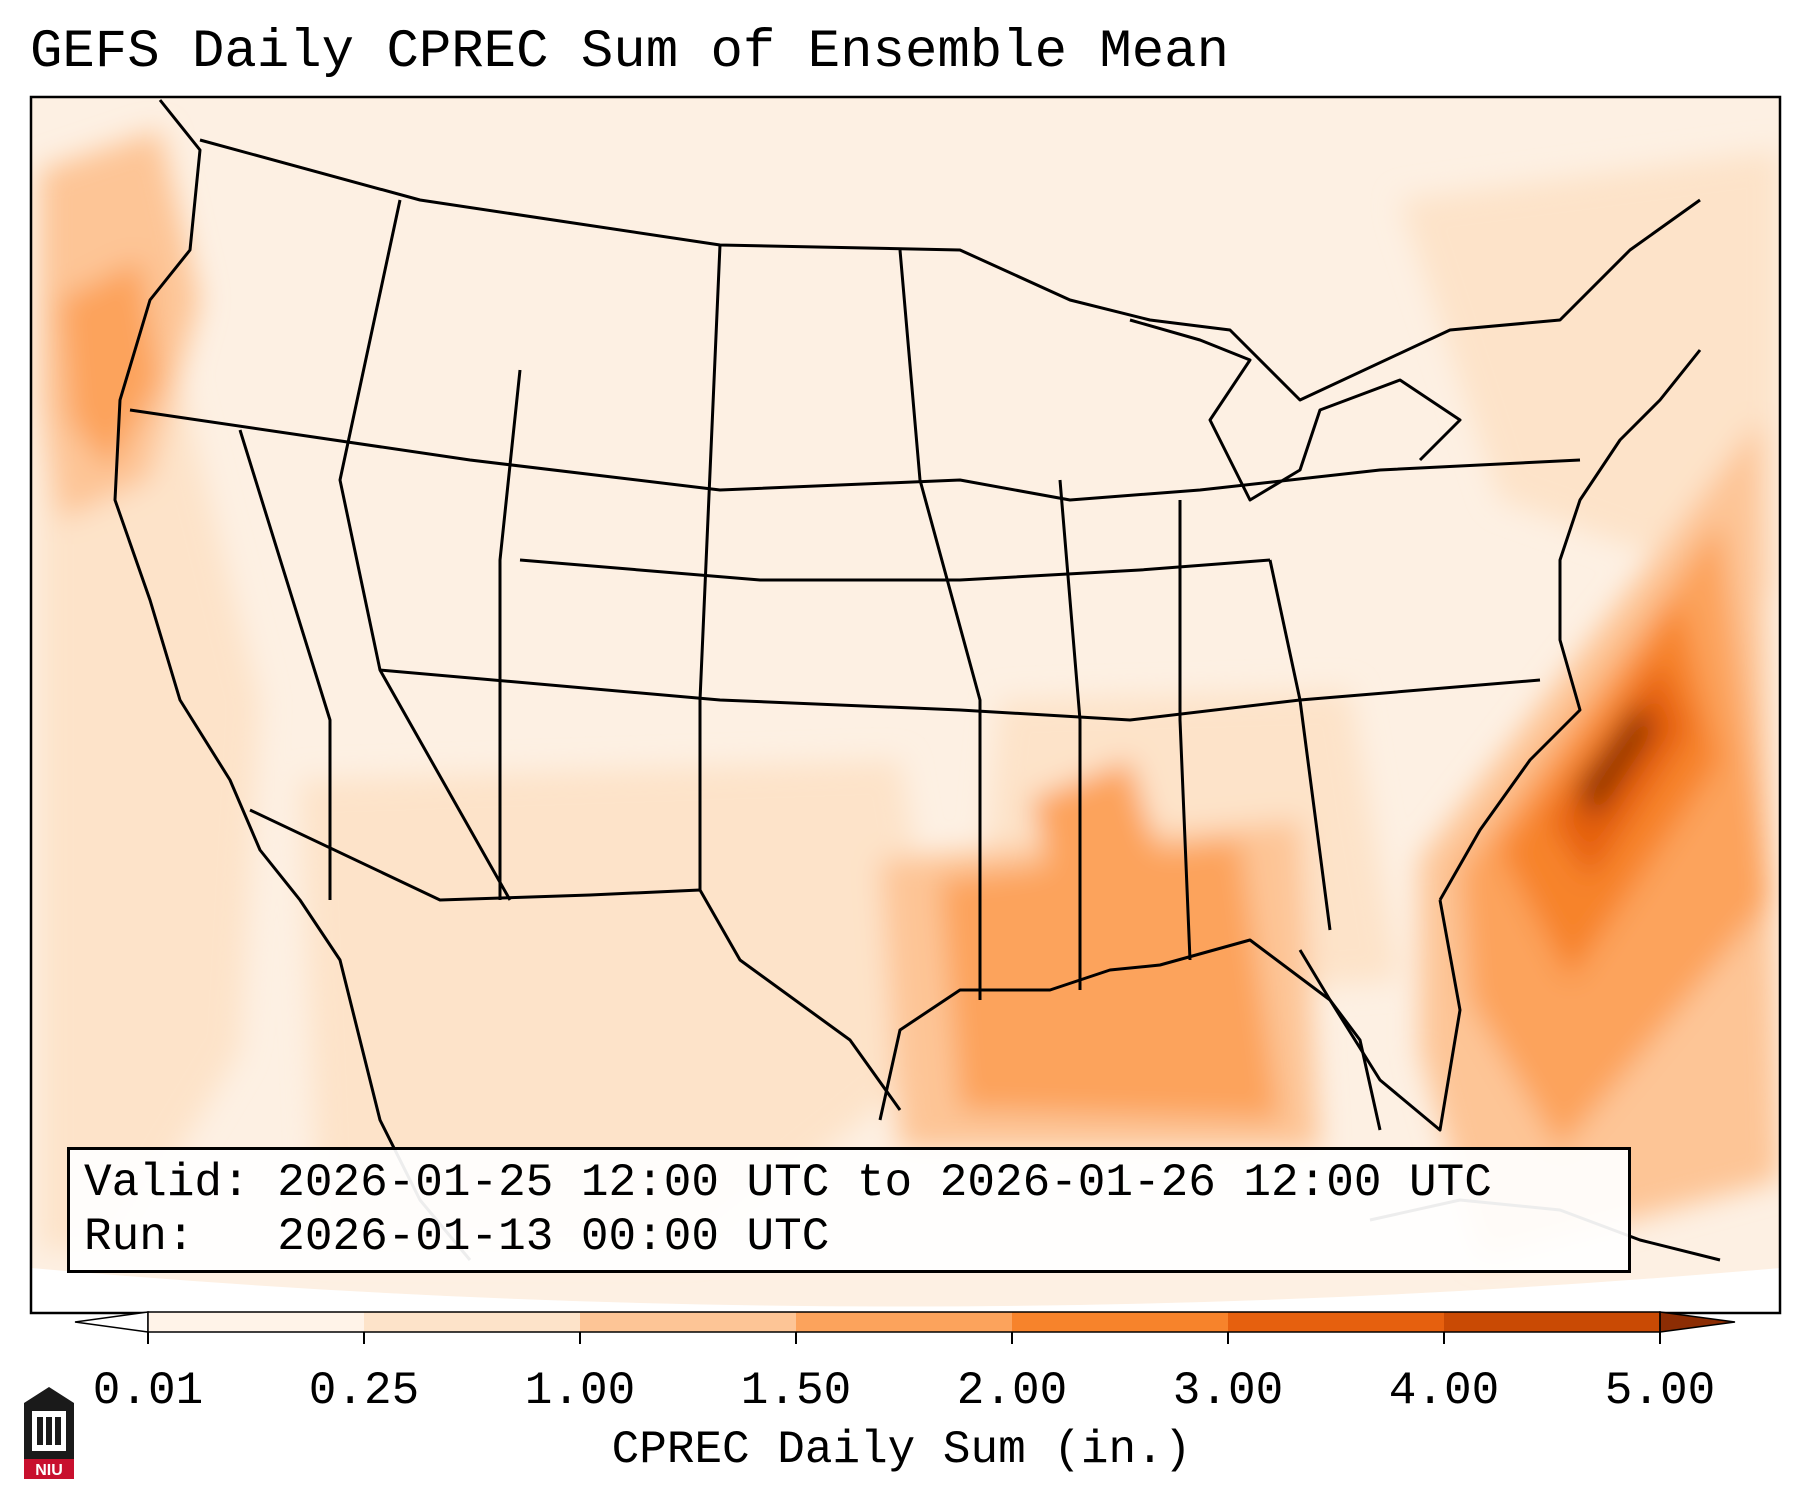 The image size is (1803, 1500). Describe the element at coordinates (1697, 1322) in the screenshot. I see `colorbar-over-arrow` at that location.